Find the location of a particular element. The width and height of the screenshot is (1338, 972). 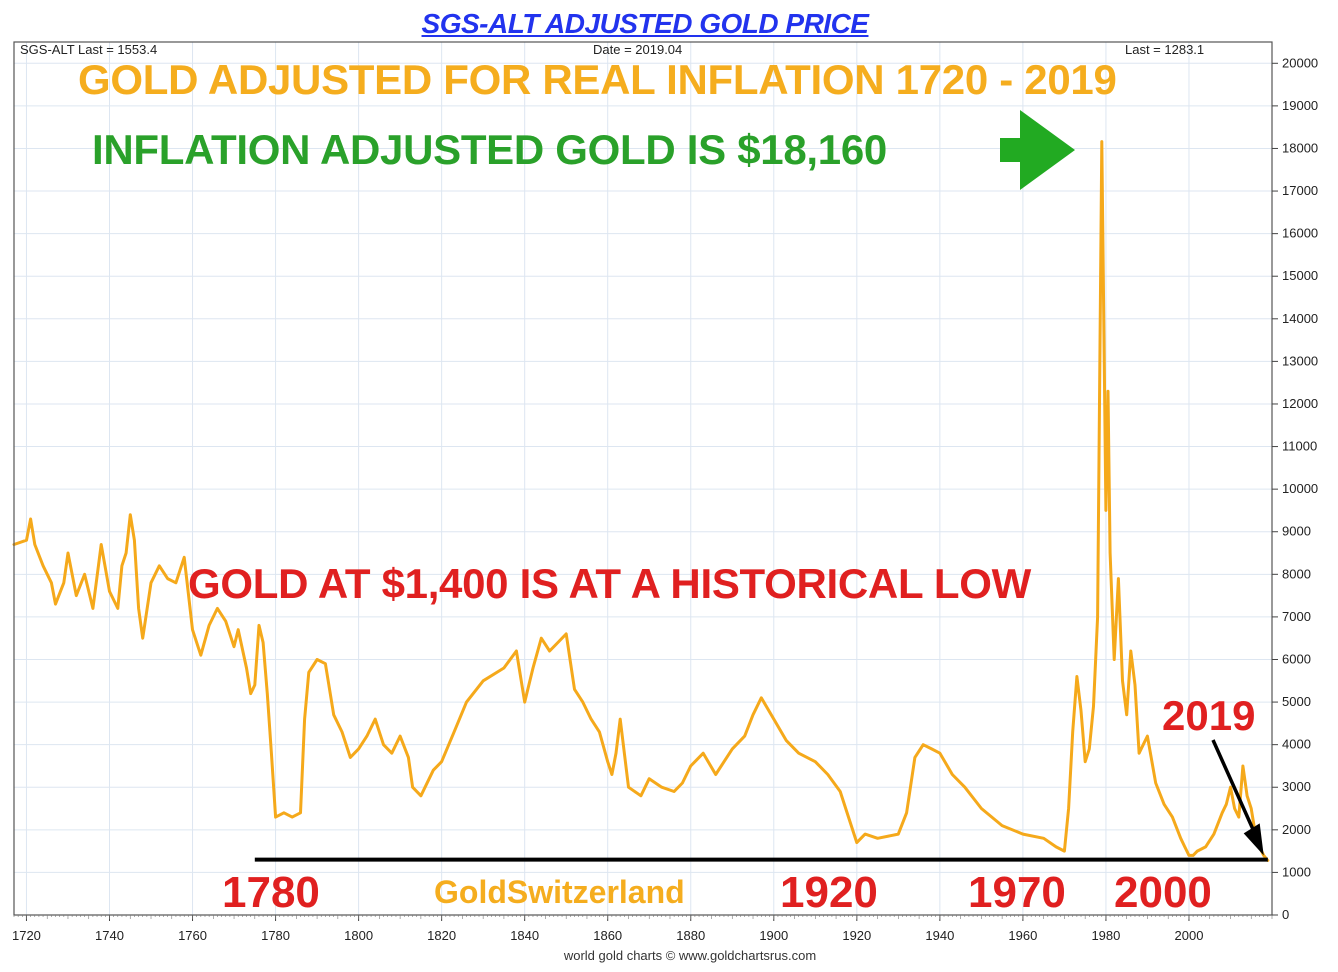

historical-low-annotation: GOLD AT $1,400 IS AT A HISTORICAL LOW is located at coordinates (609, 583).